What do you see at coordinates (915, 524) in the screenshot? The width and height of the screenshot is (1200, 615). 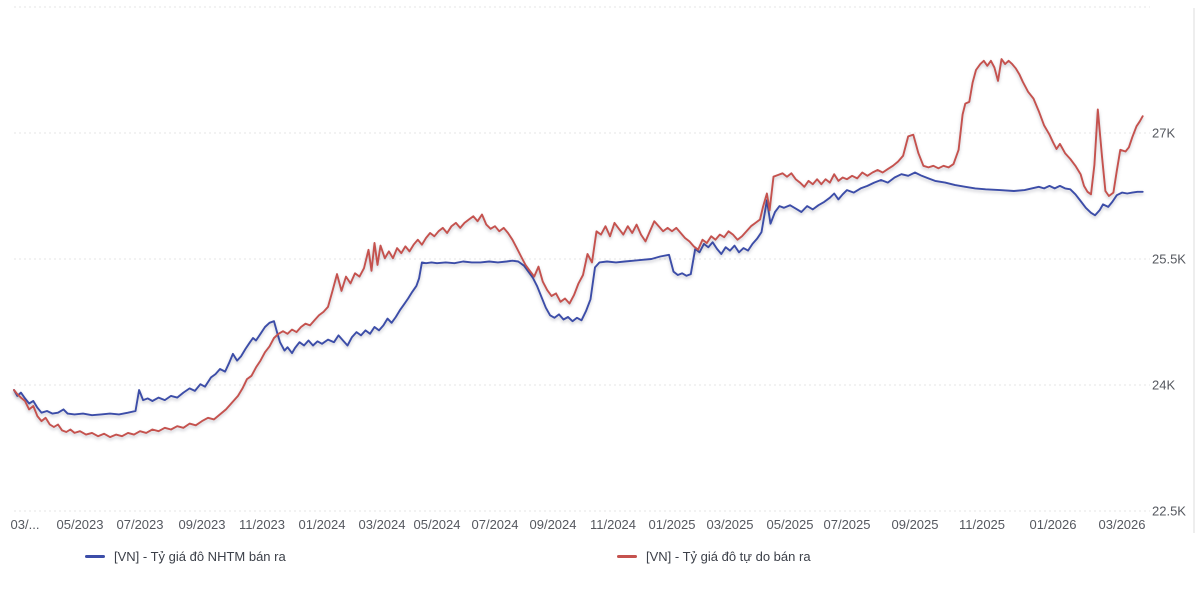 I see `x-axis-label-09/2025: 09/2025` at bounding box center [915, 524].